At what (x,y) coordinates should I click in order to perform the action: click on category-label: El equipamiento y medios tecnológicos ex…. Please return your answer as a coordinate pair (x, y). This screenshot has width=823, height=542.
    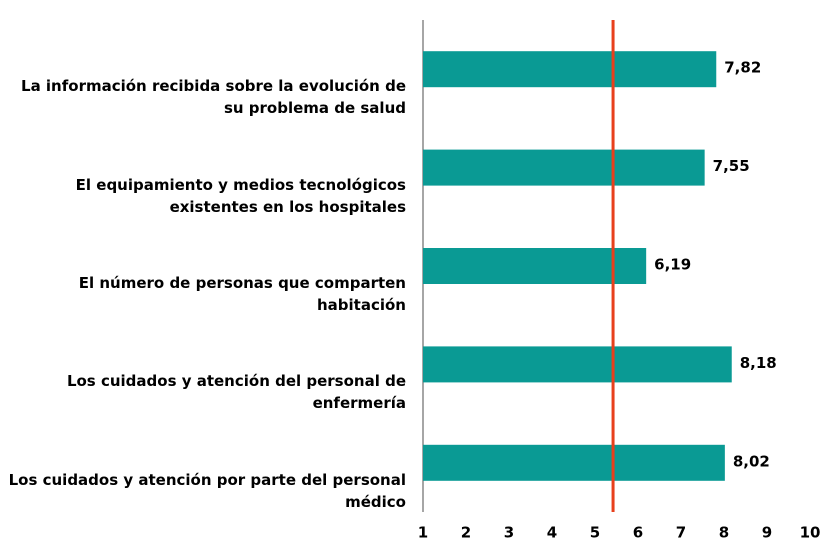
    Looking at the image, I should click on (240, 195).